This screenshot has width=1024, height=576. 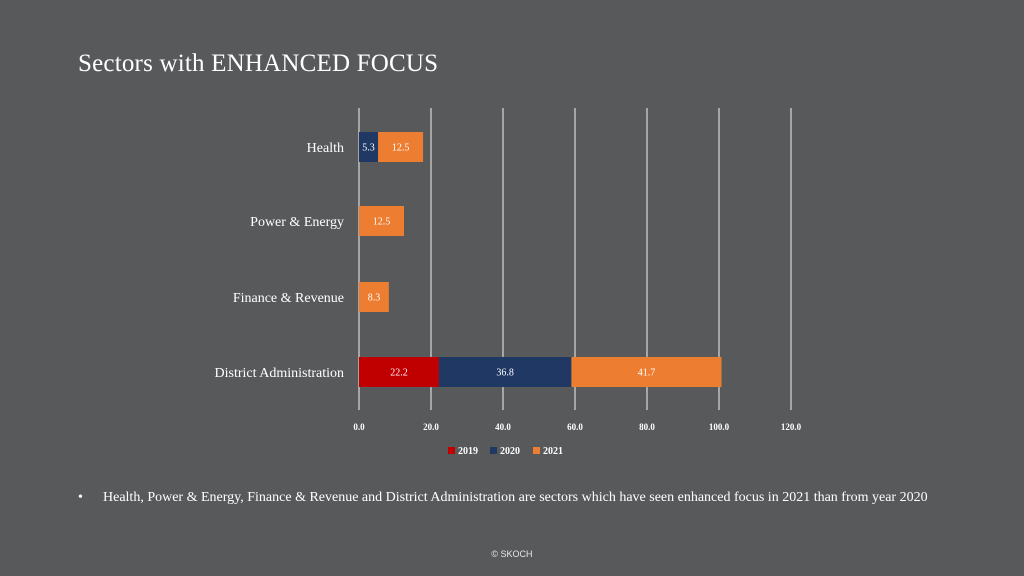 I want to click on x-tick-label: 100.0, so click(x=719, y=427).